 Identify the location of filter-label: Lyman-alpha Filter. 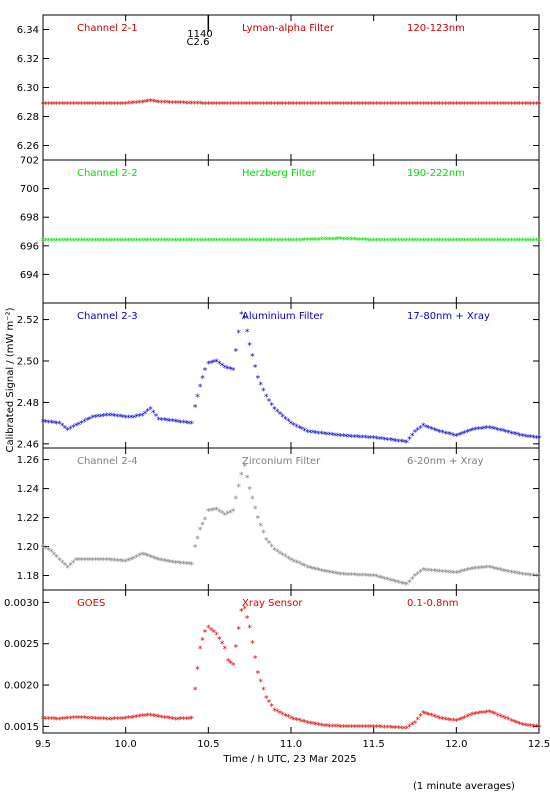
(288, 28).